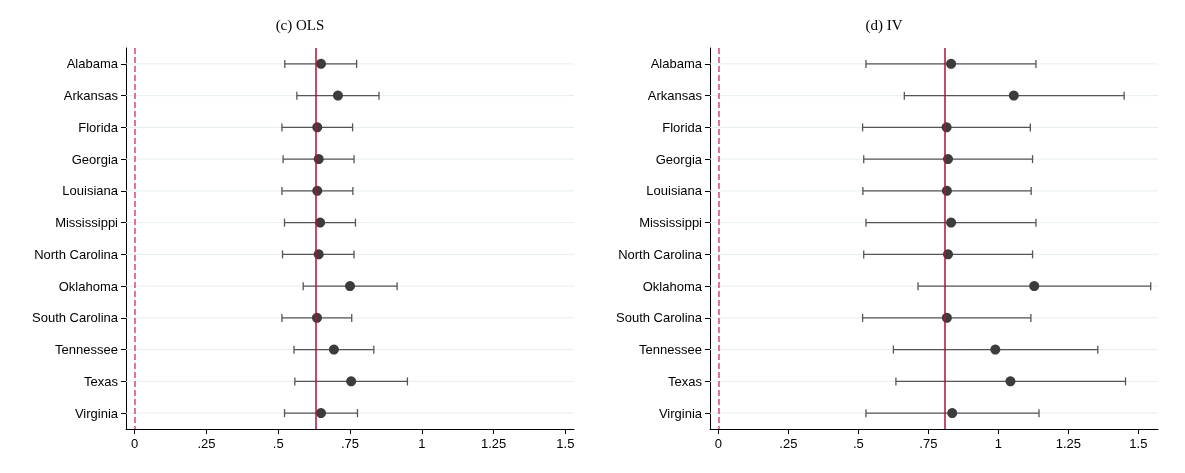 The image size is (1185, 473). I want to click on chart-title: (c) OLS, so click(300, 25).